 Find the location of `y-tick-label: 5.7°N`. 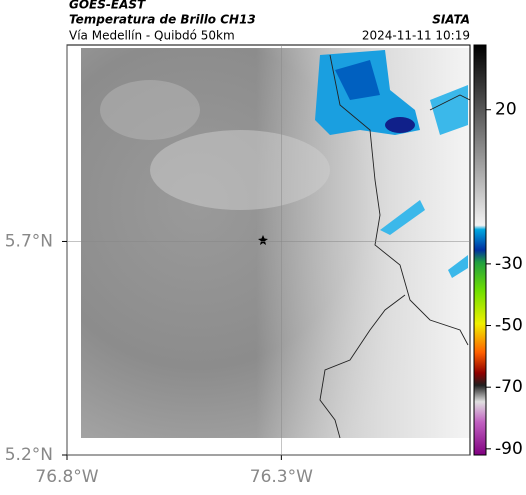

y-tick-label: 5.7°N is located at coordinates (29, 241).